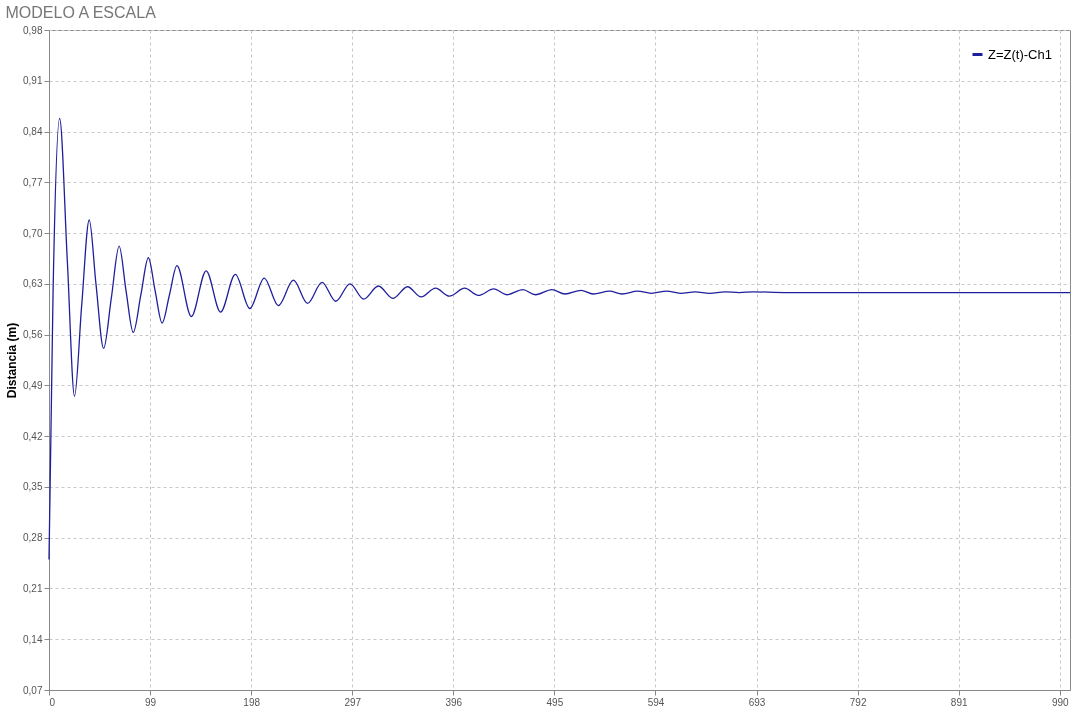 Image resolution: width=1076 pixels, height=712 pixels. I want to click on x-tick-label: 198, so click(252, 702).